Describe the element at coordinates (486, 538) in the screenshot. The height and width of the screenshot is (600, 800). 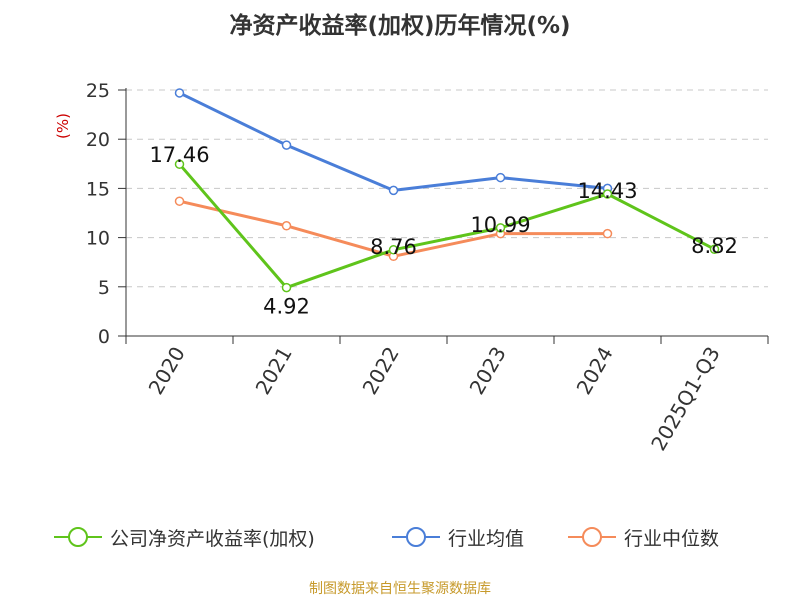
I see `legend-avg-label: 行业均值` at that location.